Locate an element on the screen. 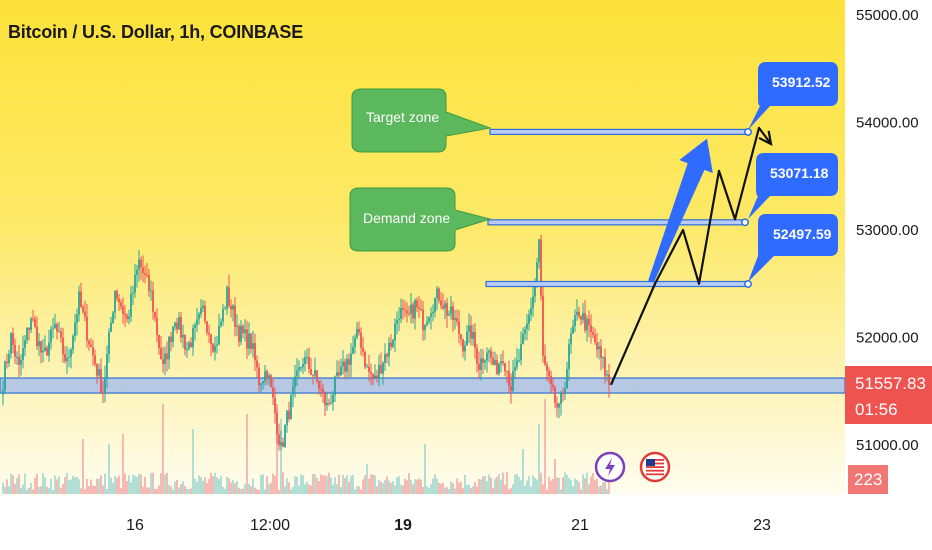 This screenshot has height=550, width=932. price-tick-label: 51000.00 is located at coordinates (887, 445).